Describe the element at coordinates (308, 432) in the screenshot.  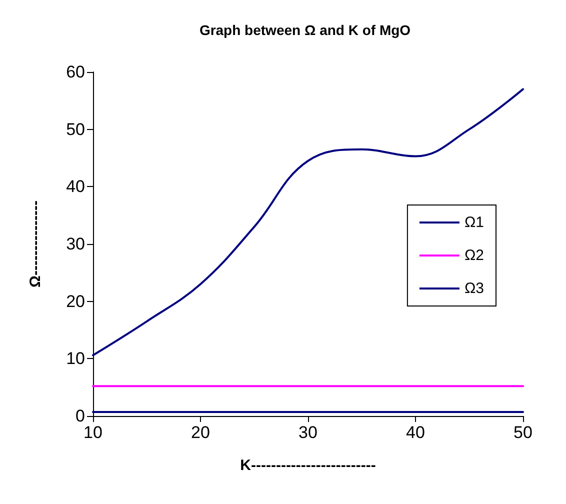
I see `x-tick-label: 30` at that location.